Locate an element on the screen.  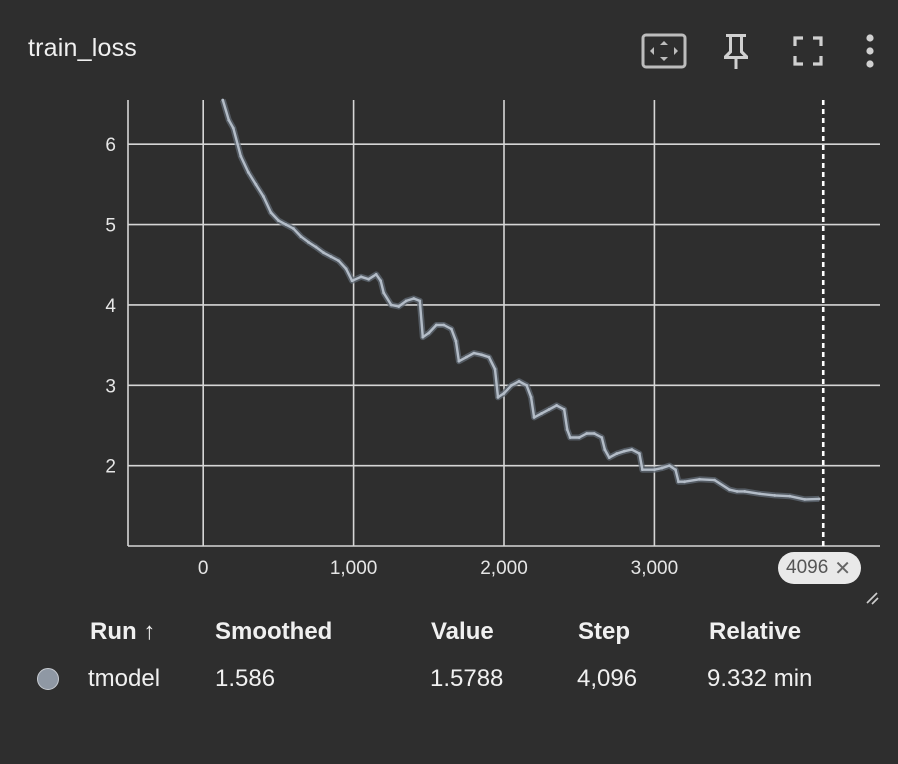
x-tick-label: 0 is located at coordinates (203, 568).